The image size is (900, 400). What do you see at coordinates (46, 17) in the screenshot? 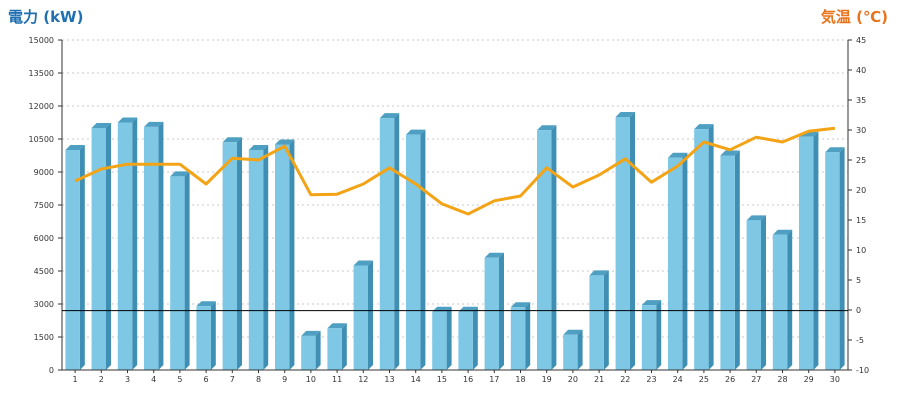
I see `left-axis-title: 電力 (kW)` at bounding box center [46, 17].